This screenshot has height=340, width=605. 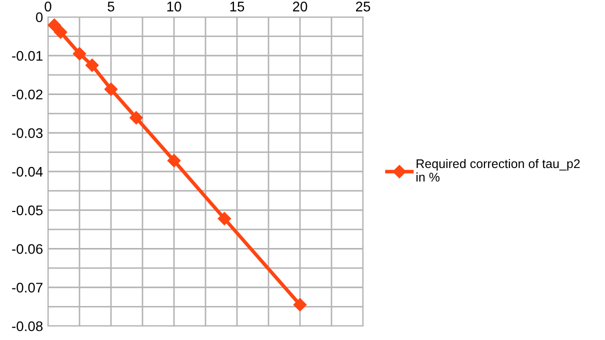 I want to click on y-tick-label: -0.06, so click(x=27, y=249).